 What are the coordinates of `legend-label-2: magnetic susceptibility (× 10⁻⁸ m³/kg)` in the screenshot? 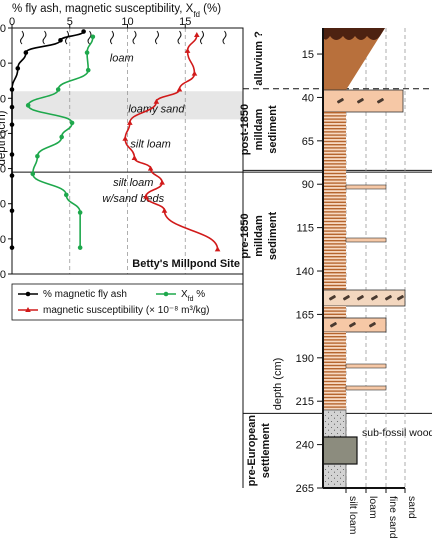 It's located at (126, 310).